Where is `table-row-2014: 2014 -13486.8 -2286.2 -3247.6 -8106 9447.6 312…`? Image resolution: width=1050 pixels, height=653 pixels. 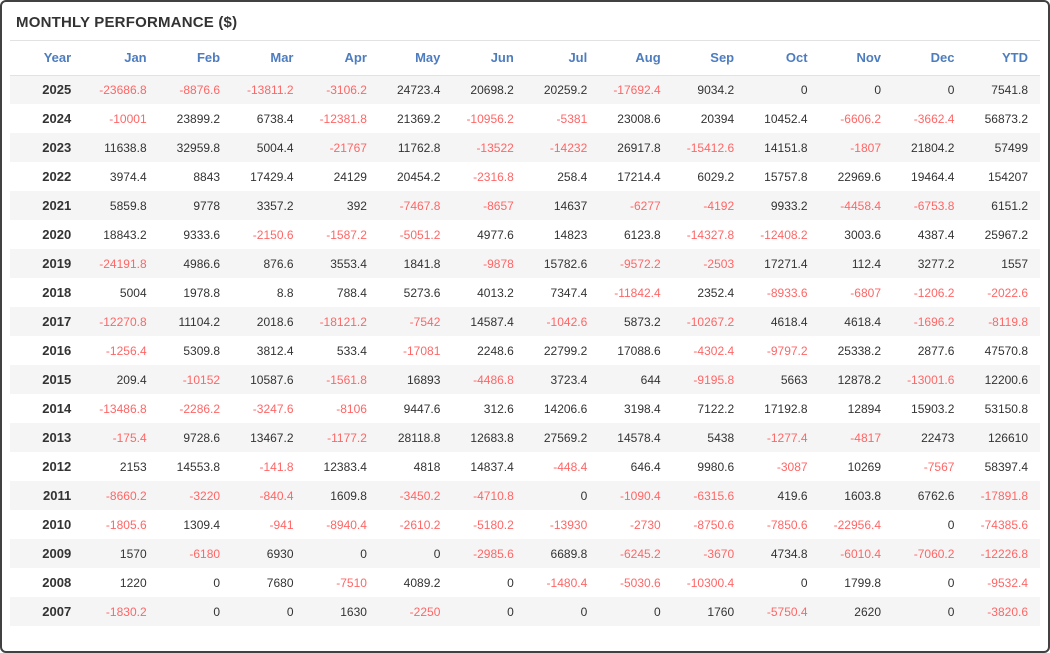 table-row-2014: 2014 -13486.8 -2286.2 -3247.6 -8106 9447.6 312… is located at coordinates (525, 408).